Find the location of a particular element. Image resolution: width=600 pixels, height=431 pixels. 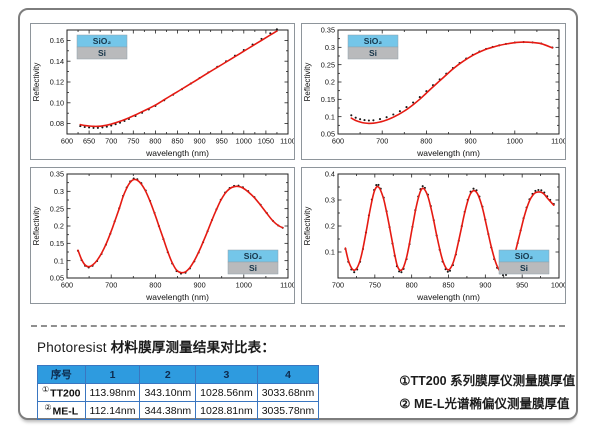

table-cell: 1028.56nm is located at coordinates (226, 392).